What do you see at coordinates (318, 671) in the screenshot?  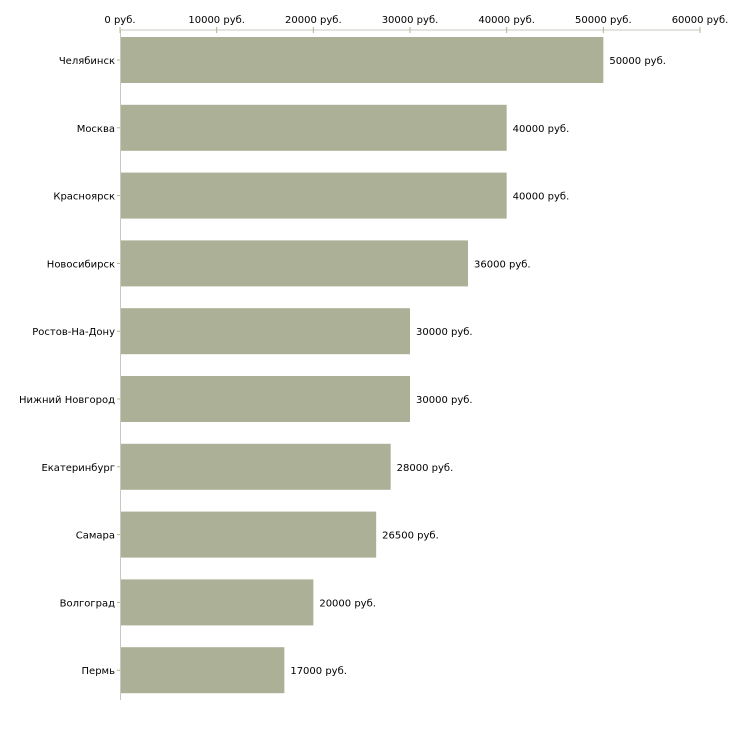 I see `data-label: 17000 руб.` at bounding box center [318, 671].